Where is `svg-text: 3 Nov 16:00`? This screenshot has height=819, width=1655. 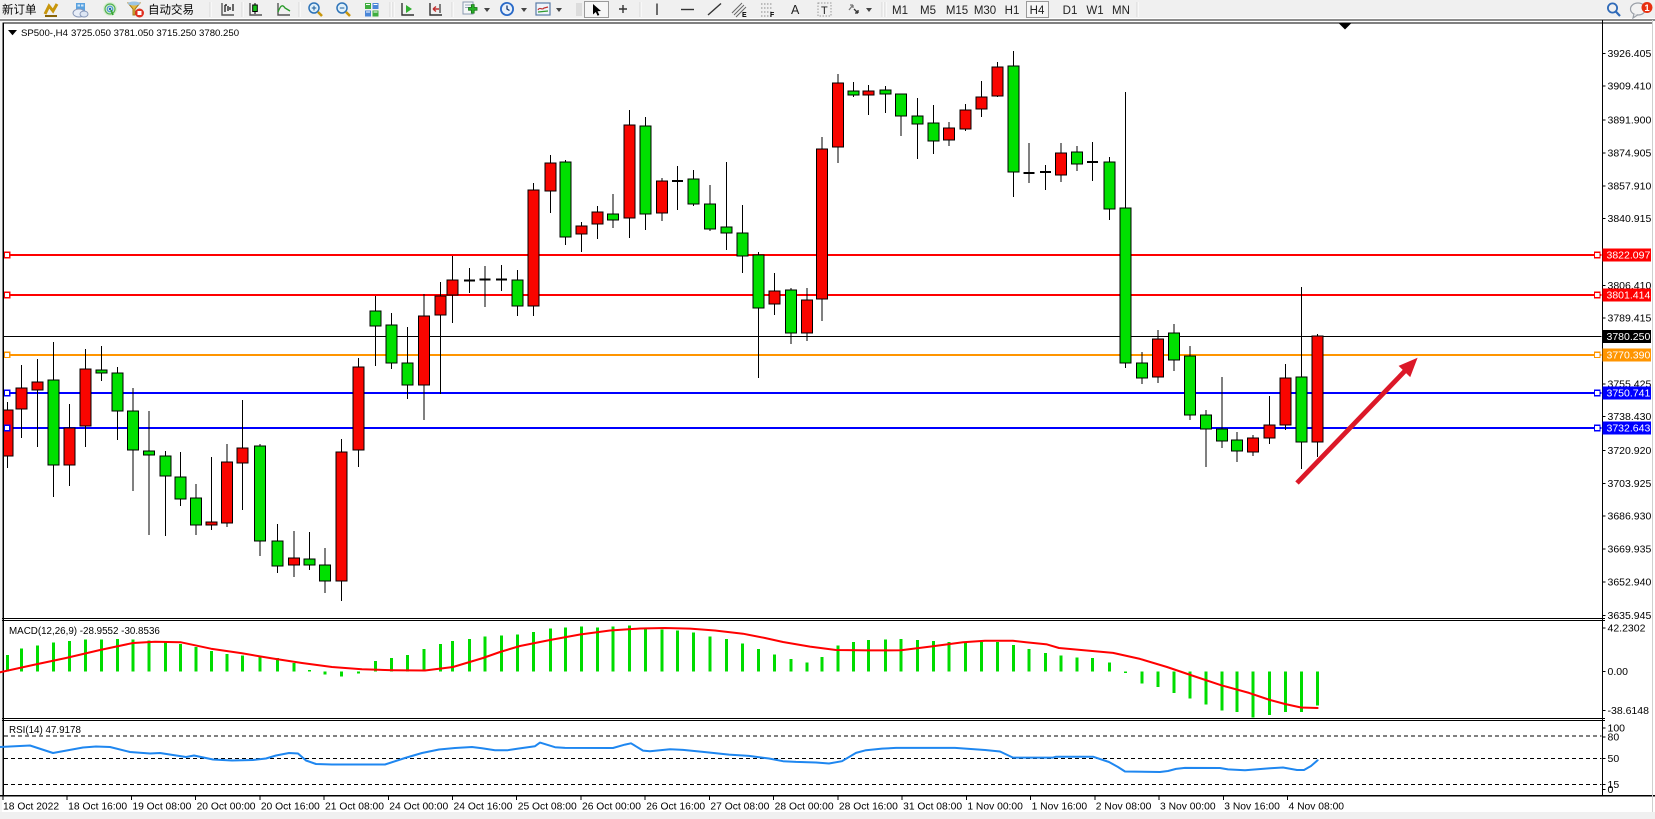 svg-text: 3 Nov 16:00 is located at coordinates (1252, 807).